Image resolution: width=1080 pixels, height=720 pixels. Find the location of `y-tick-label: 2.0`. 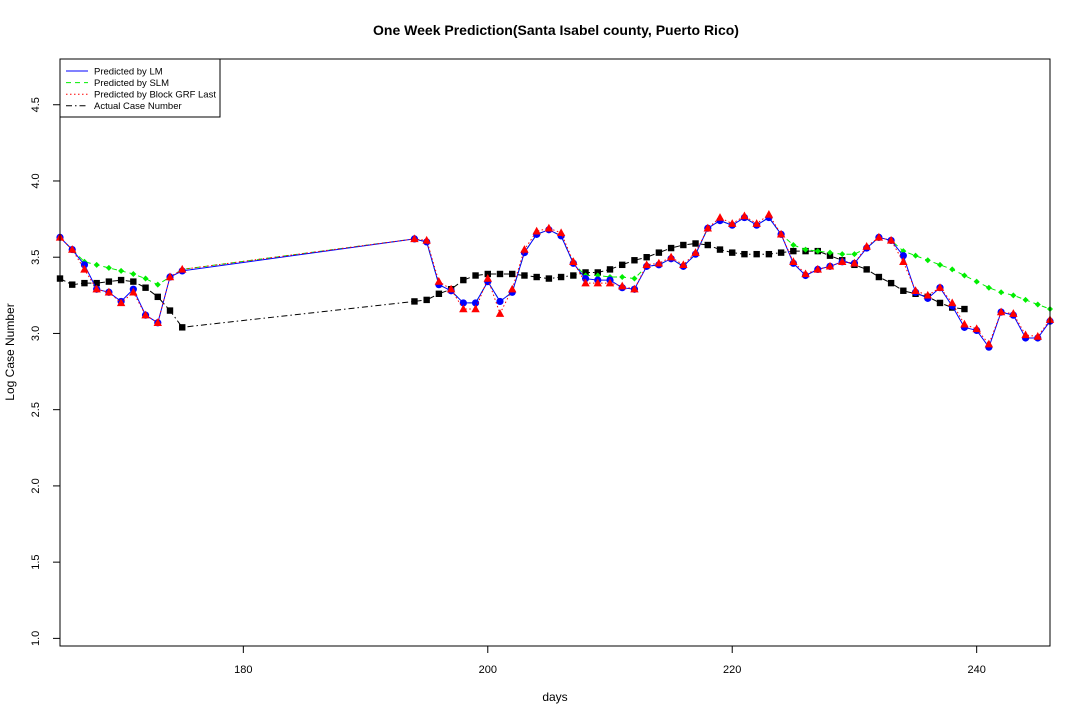

y-tick-label: 2.0 is located at coordinates (36, 485).